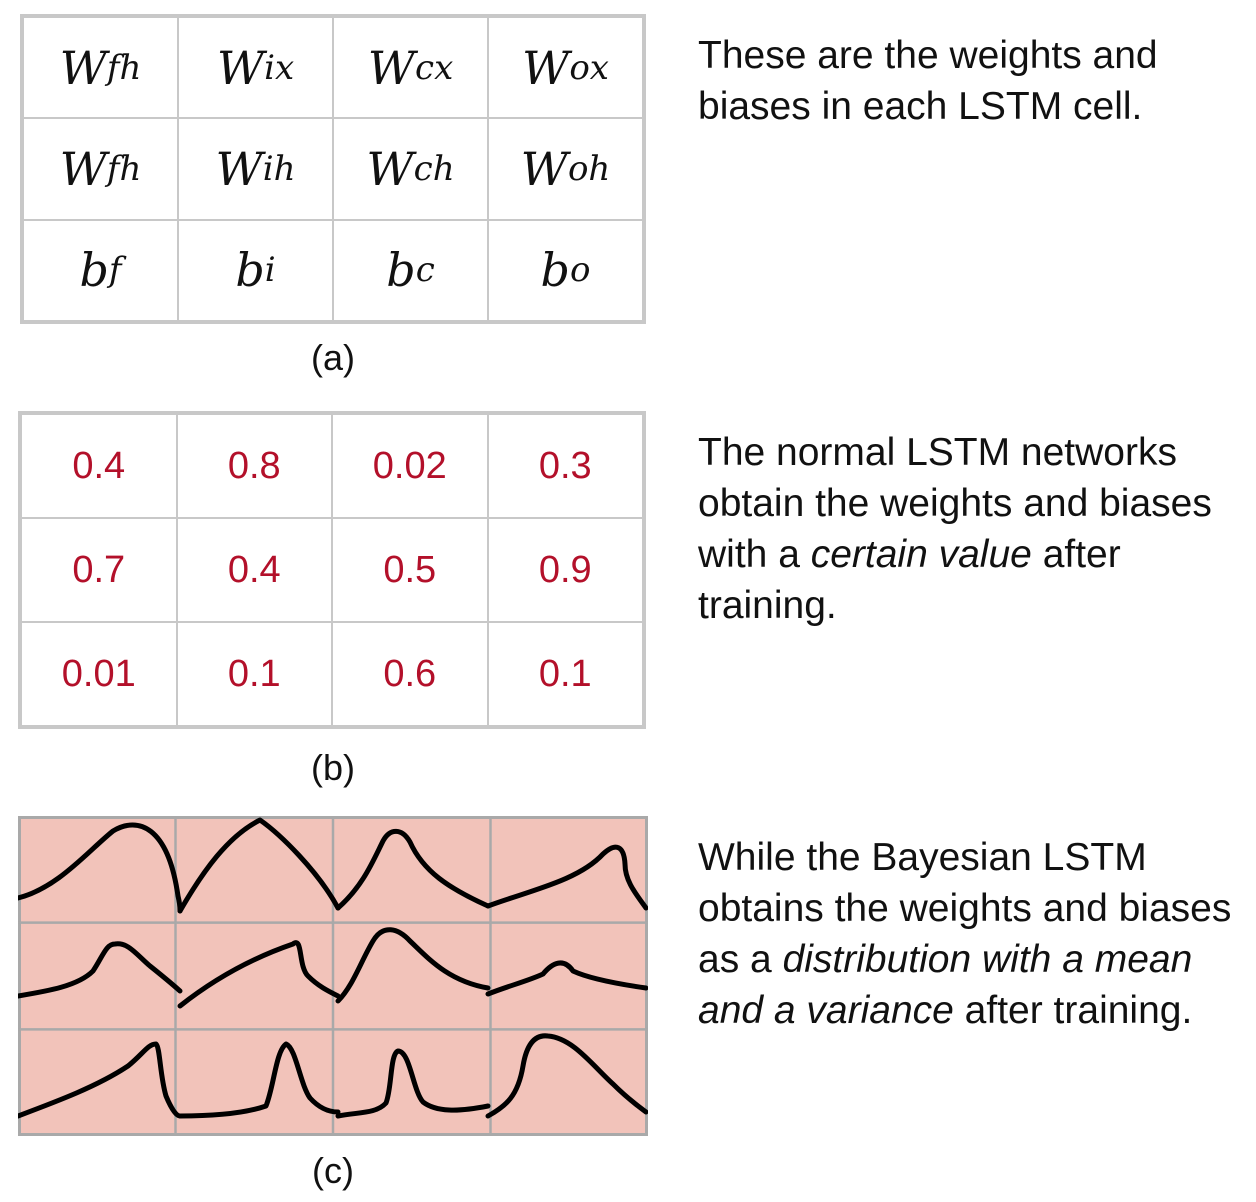  I want to click on value-cell: 0.5, so click(410, 570).